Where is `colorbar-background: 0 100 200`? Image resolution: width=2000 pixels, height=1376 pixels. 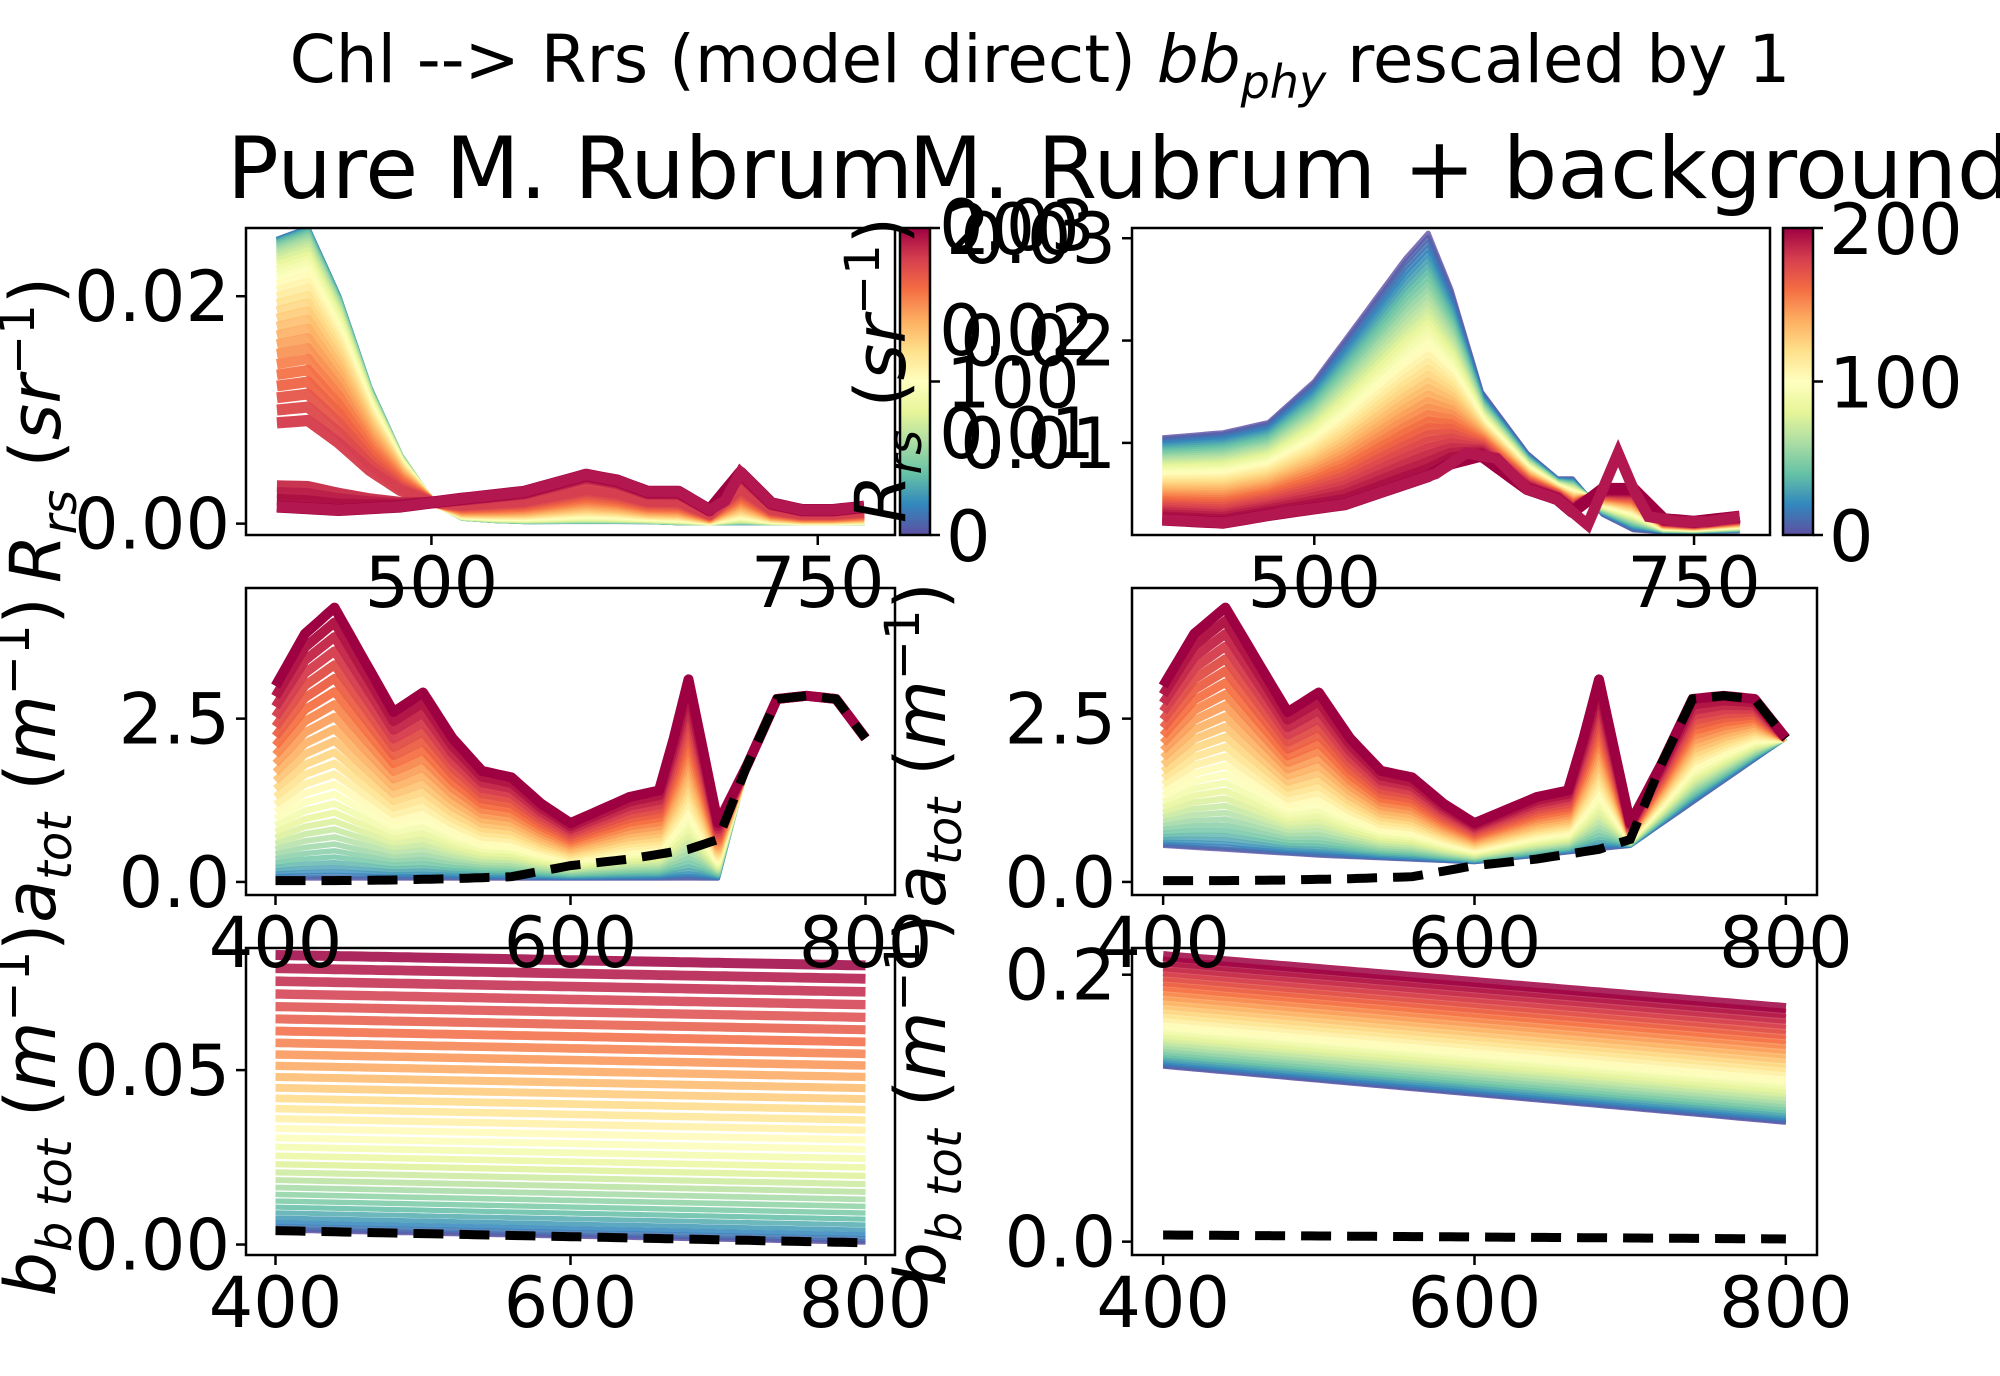 colorbar-background: 0 100 200 is located at coordinates (1872, 383).